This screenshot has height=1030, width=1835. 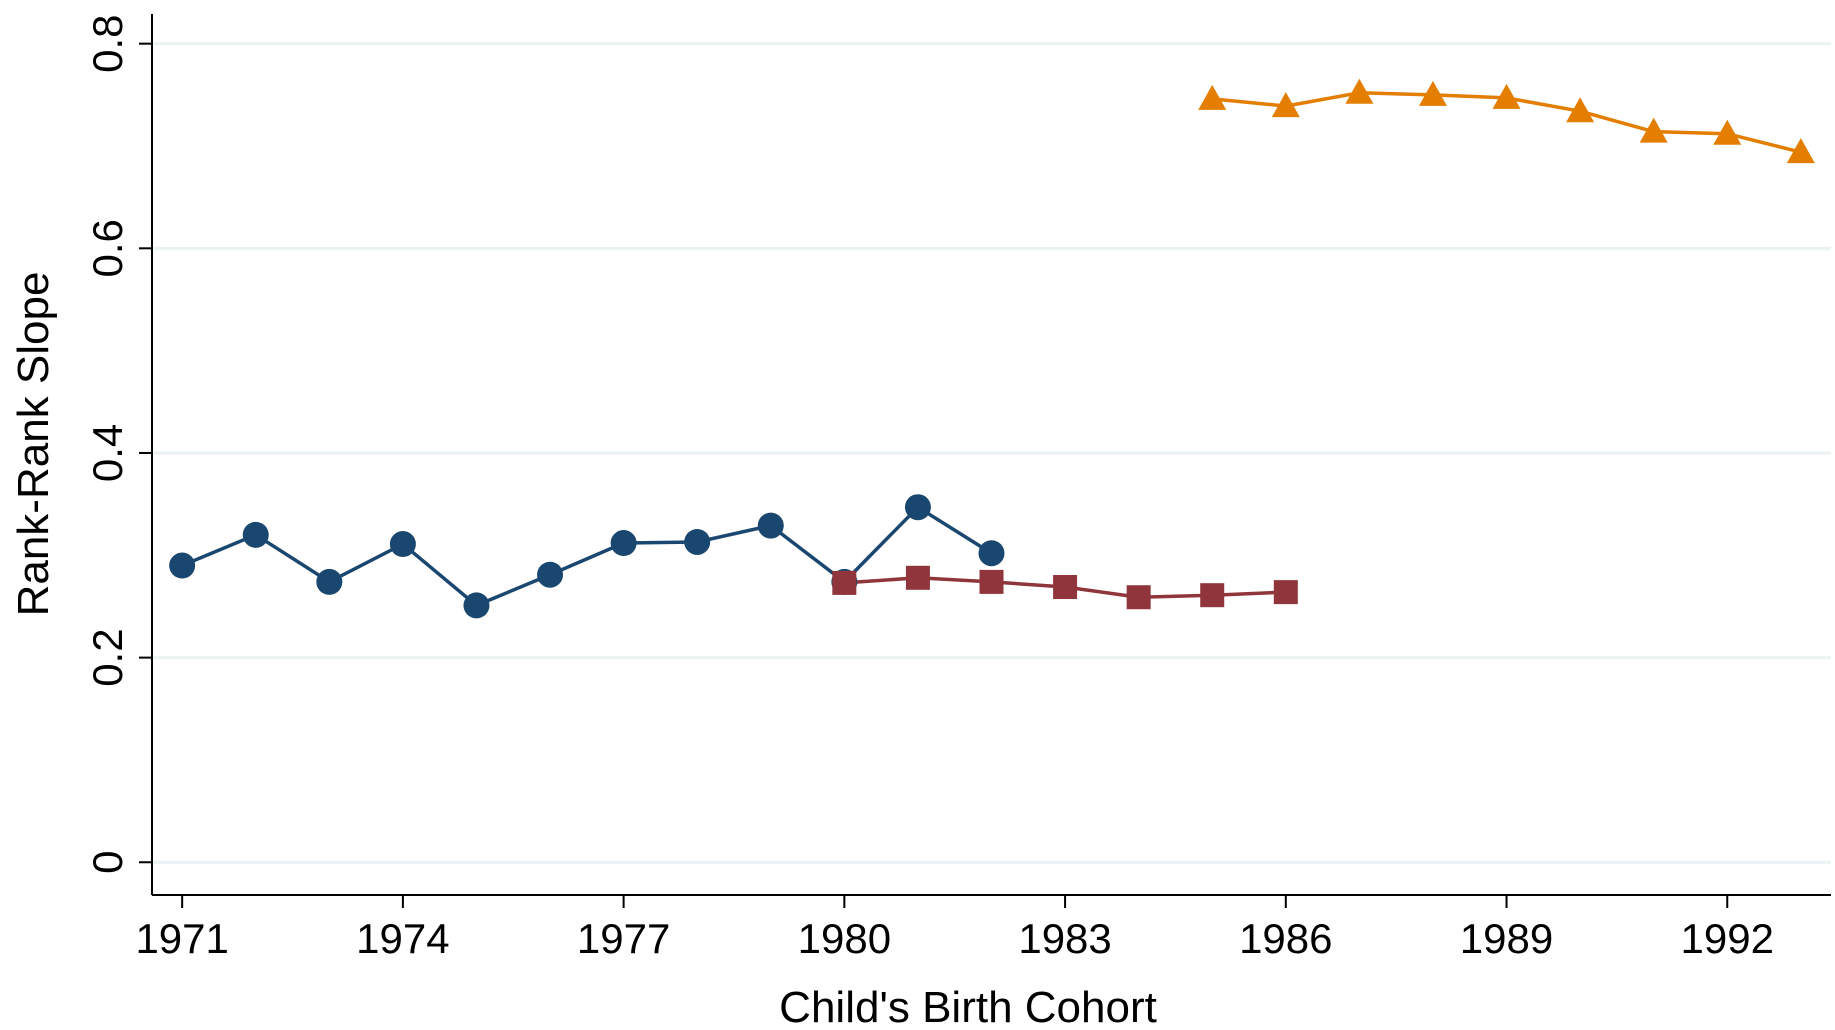 What do you see at coordinates (1285, 938) in the screenshot?
I see `x-tick-label: 1986` at bounding box center [1285, 938].